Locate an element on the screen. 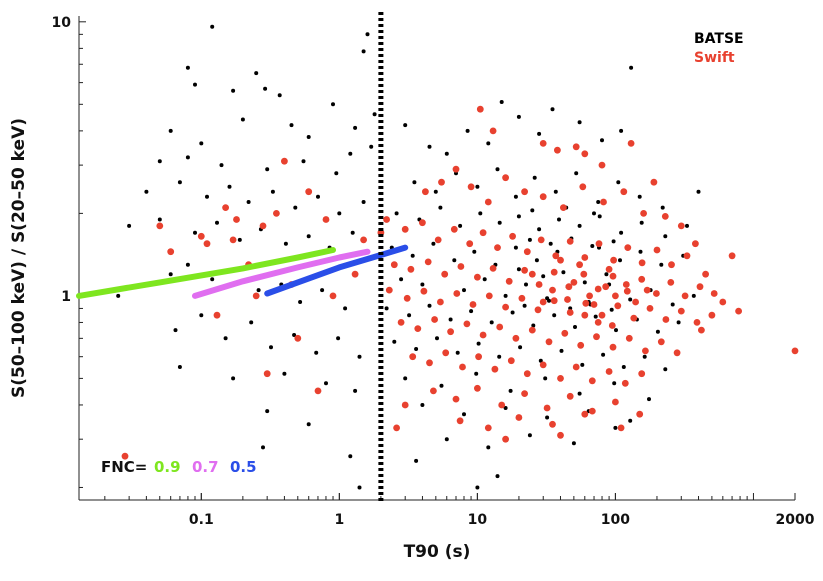 The image size is (823, 581). x-tick-label: 10 is located at coordinates (478, 520).